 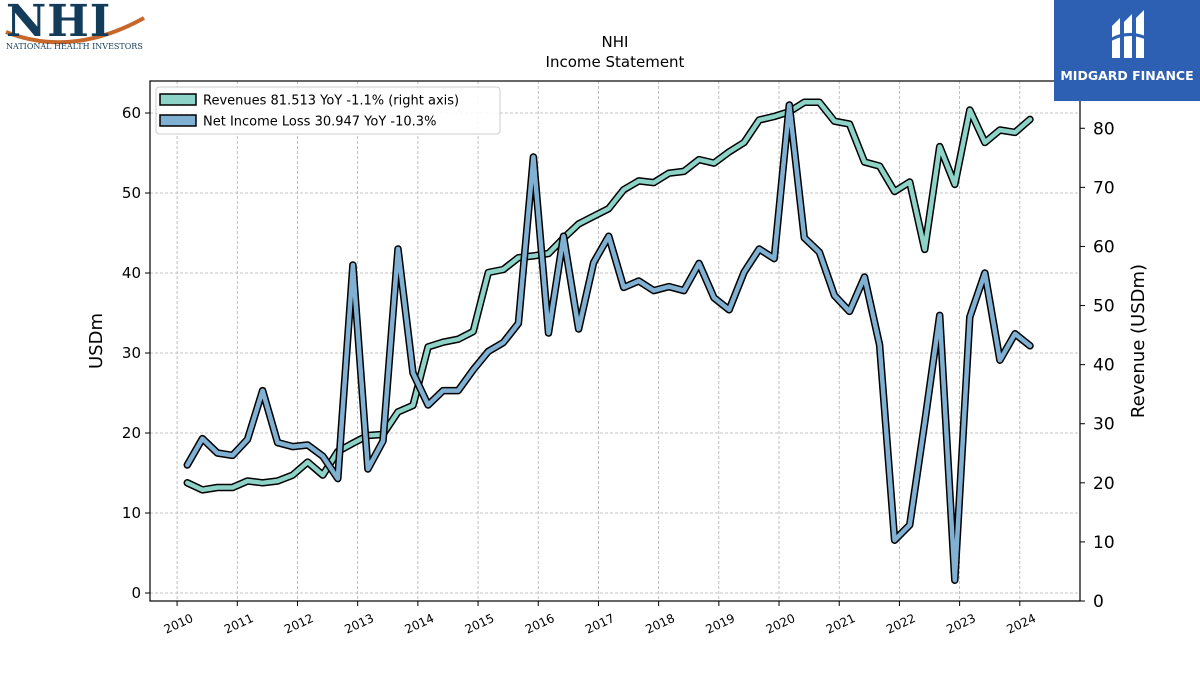 I want to click on nhi-logo: NHI NATIONAL HEALTH INVESTORS, so click(x=74, y=27).